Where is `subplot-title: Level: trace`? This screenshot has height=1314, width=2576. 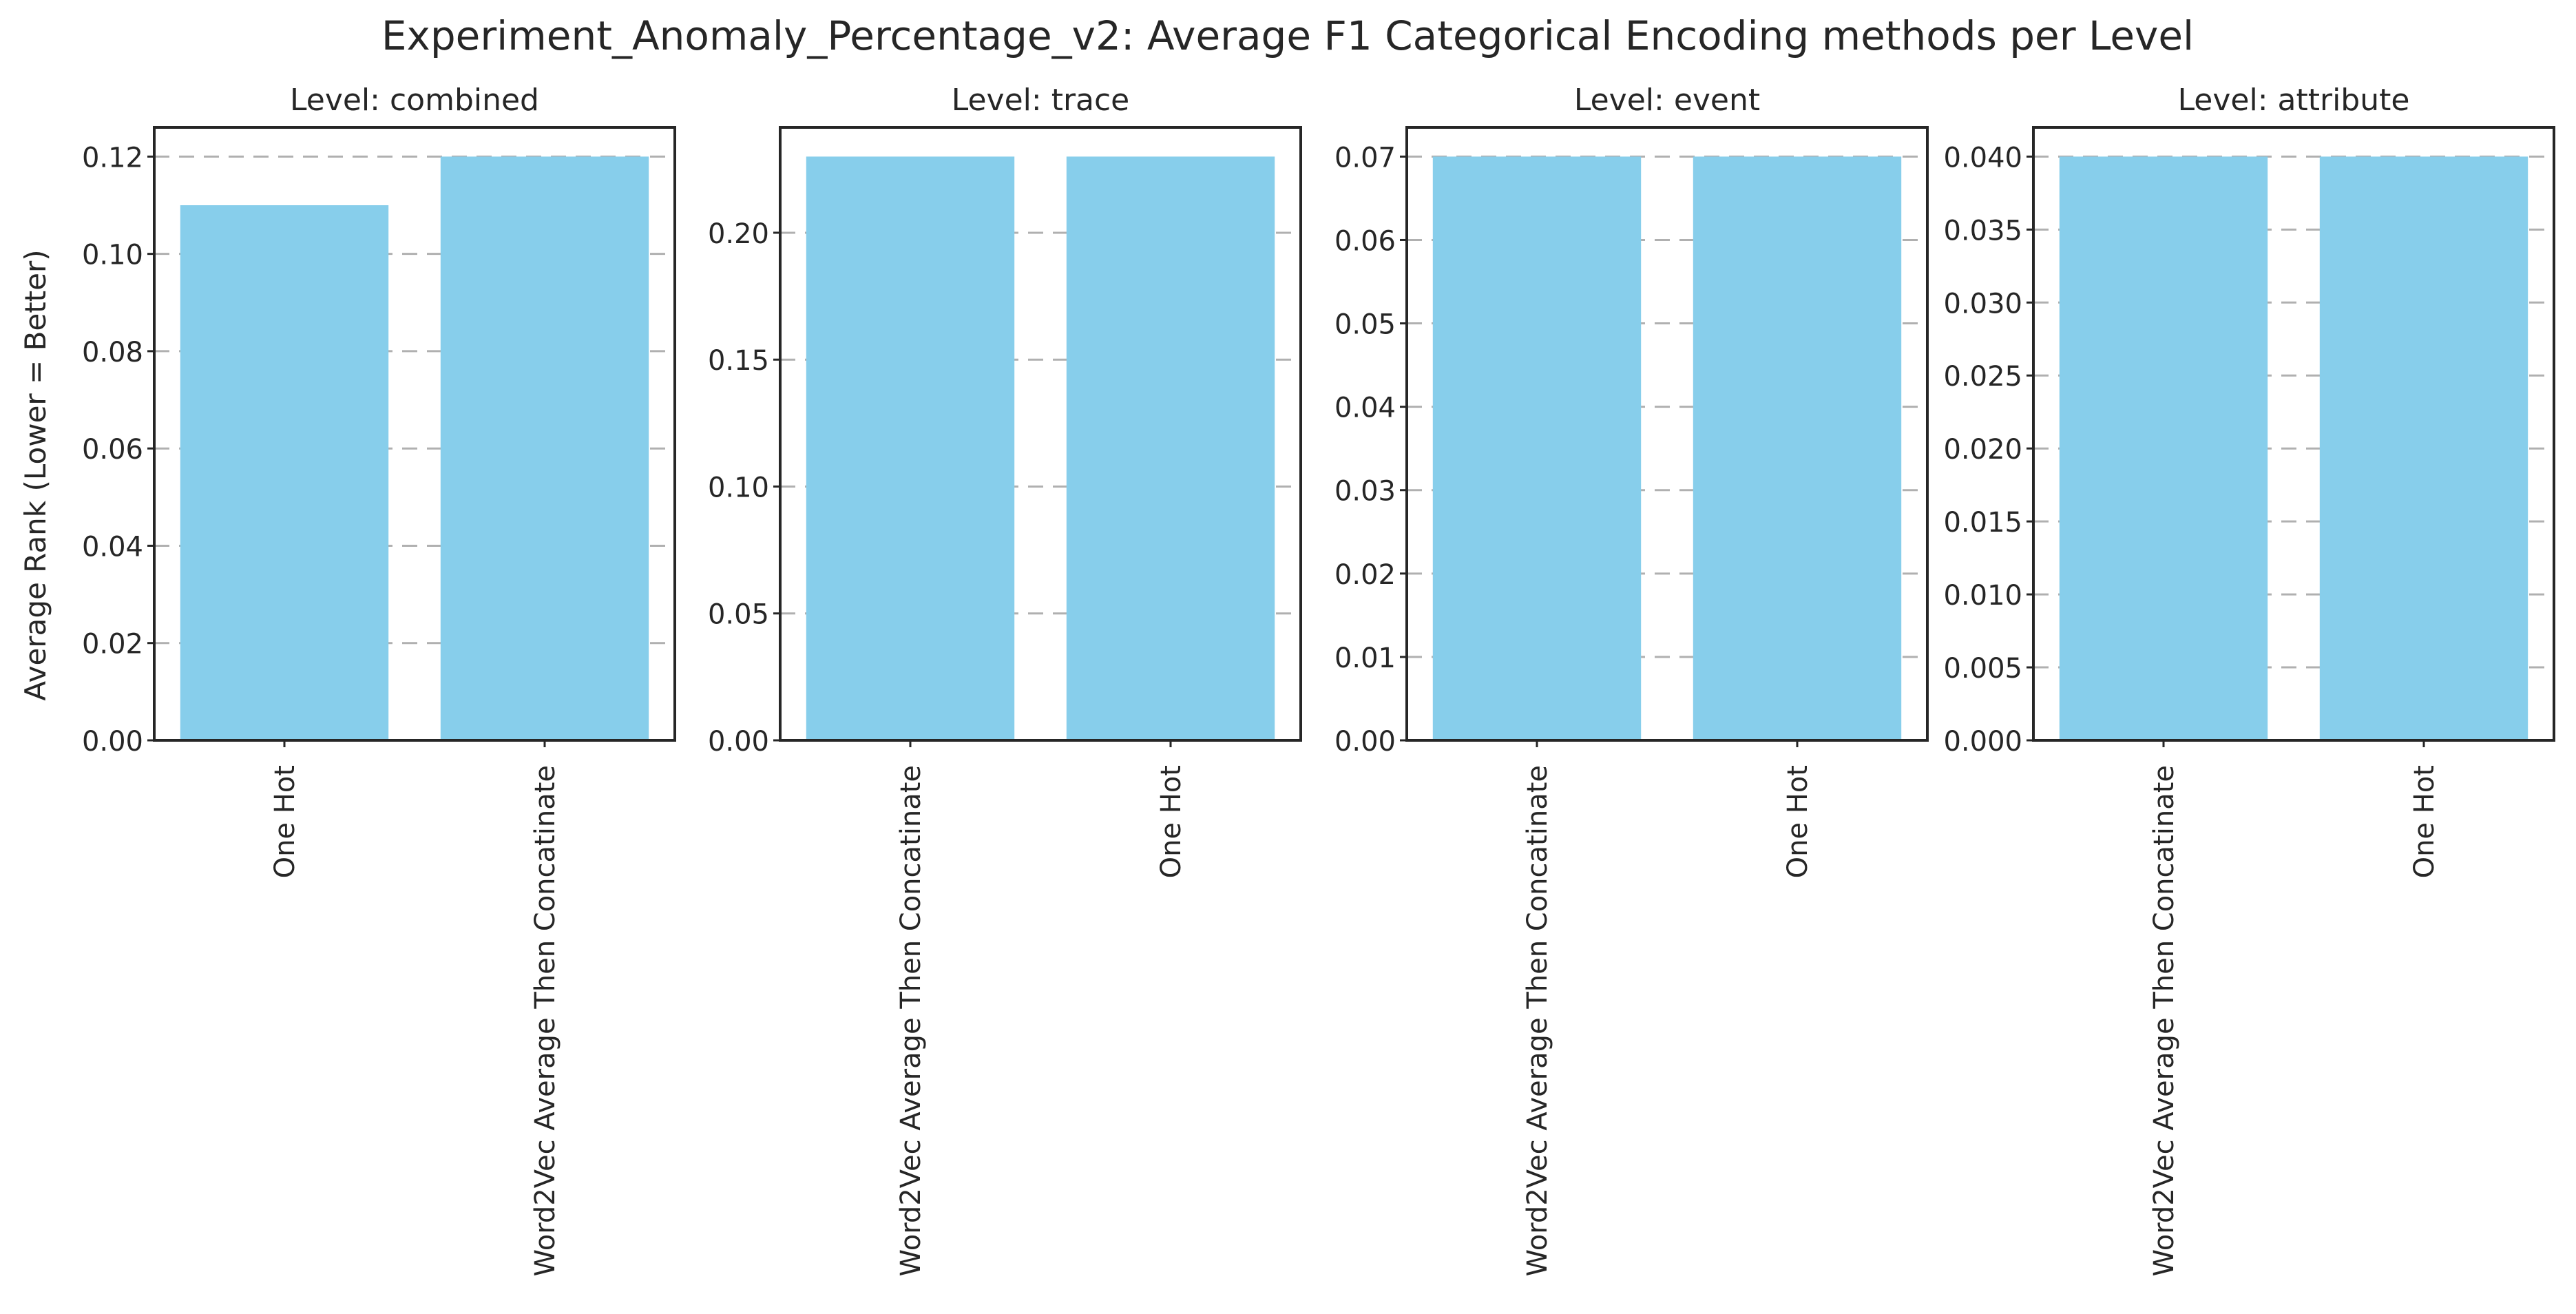 subplot-title: Level: trace is located at coordinates (1041, 100).